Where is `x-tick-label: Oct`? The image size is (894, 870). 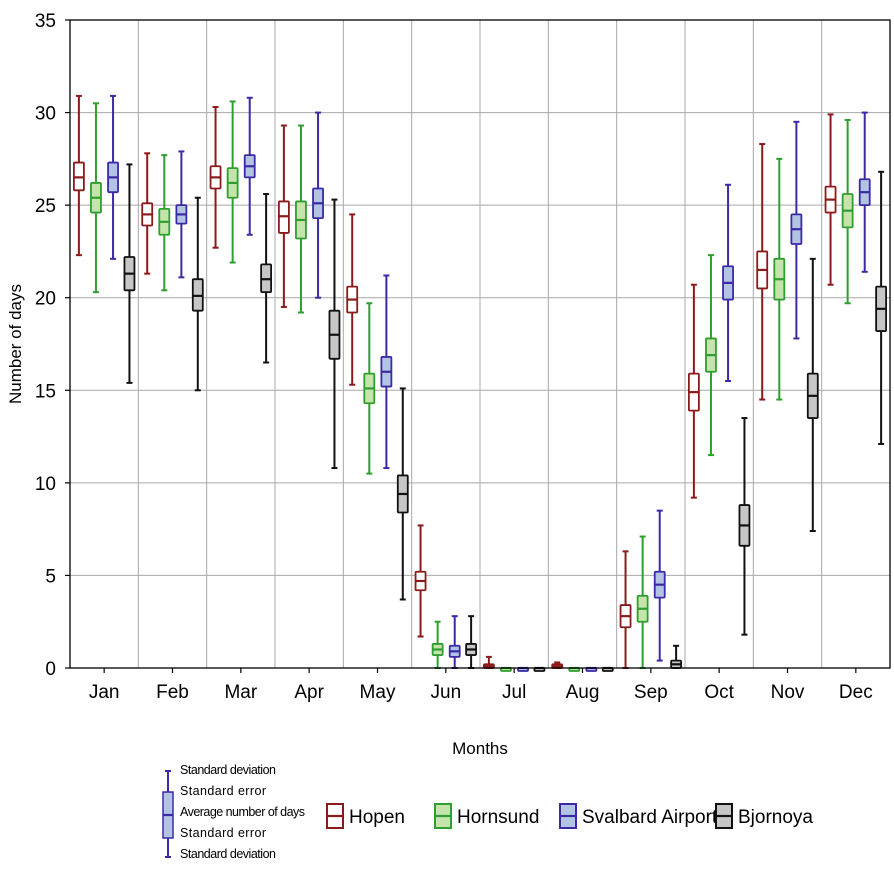
x-tick-label: Oct is located at coordinates (719, 692).